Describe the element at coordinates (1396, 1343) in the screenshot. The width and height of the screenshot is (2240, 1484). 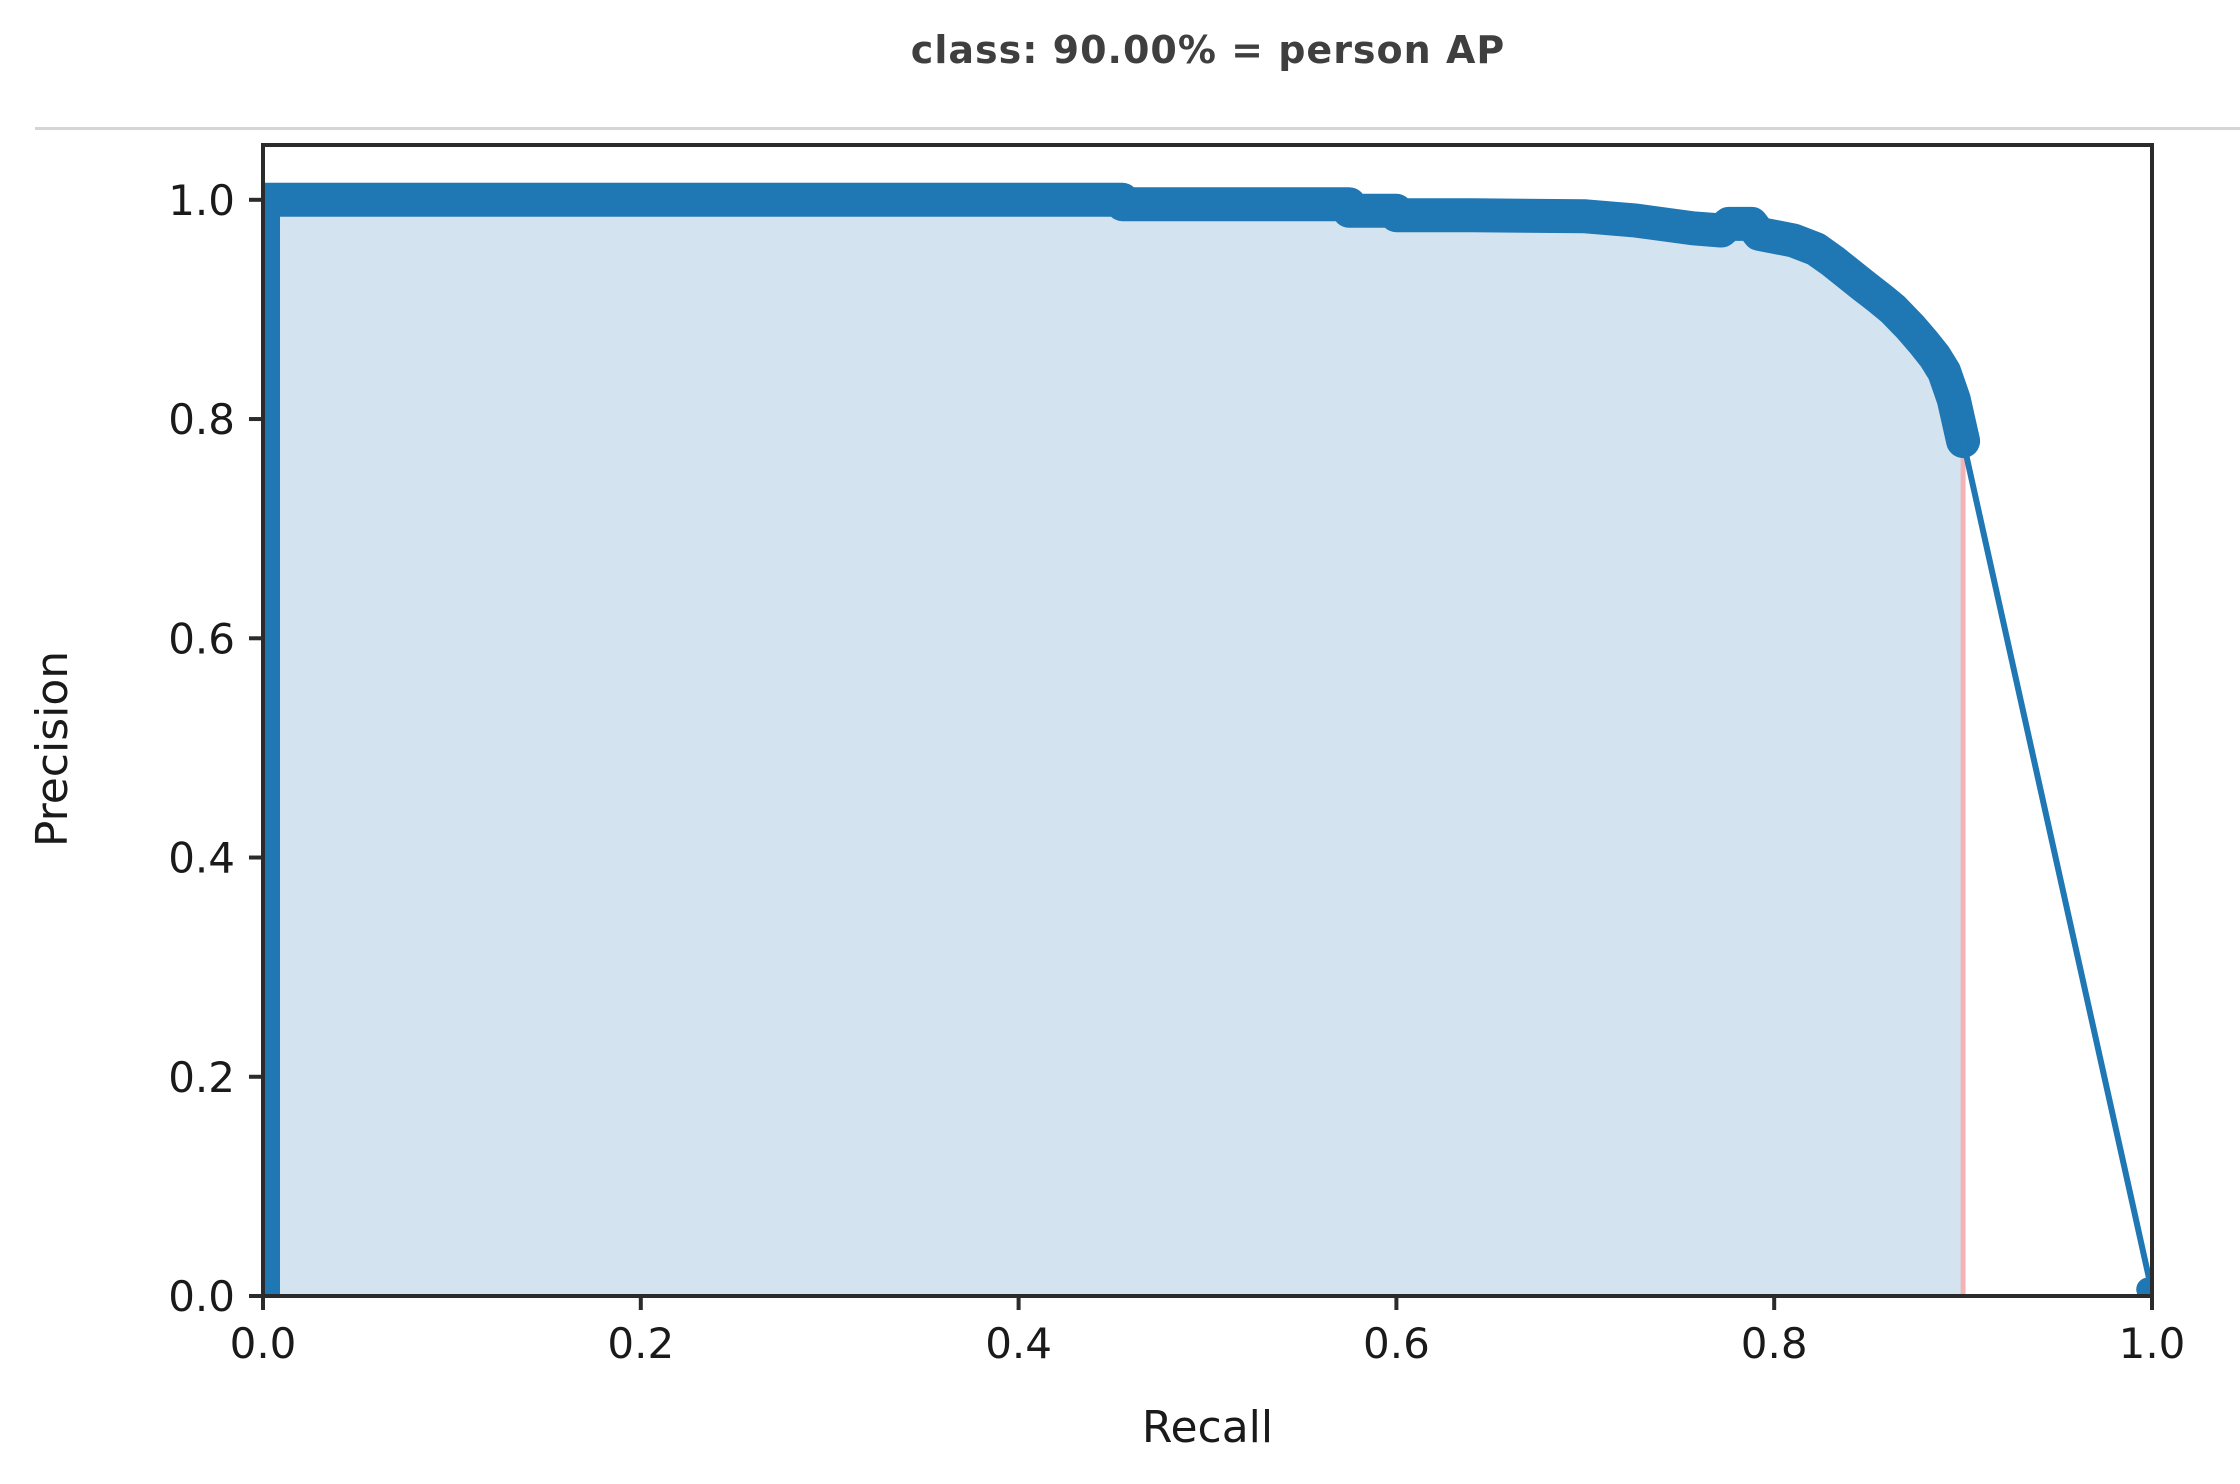
I see `x-tick-label: 0.6` at that location.